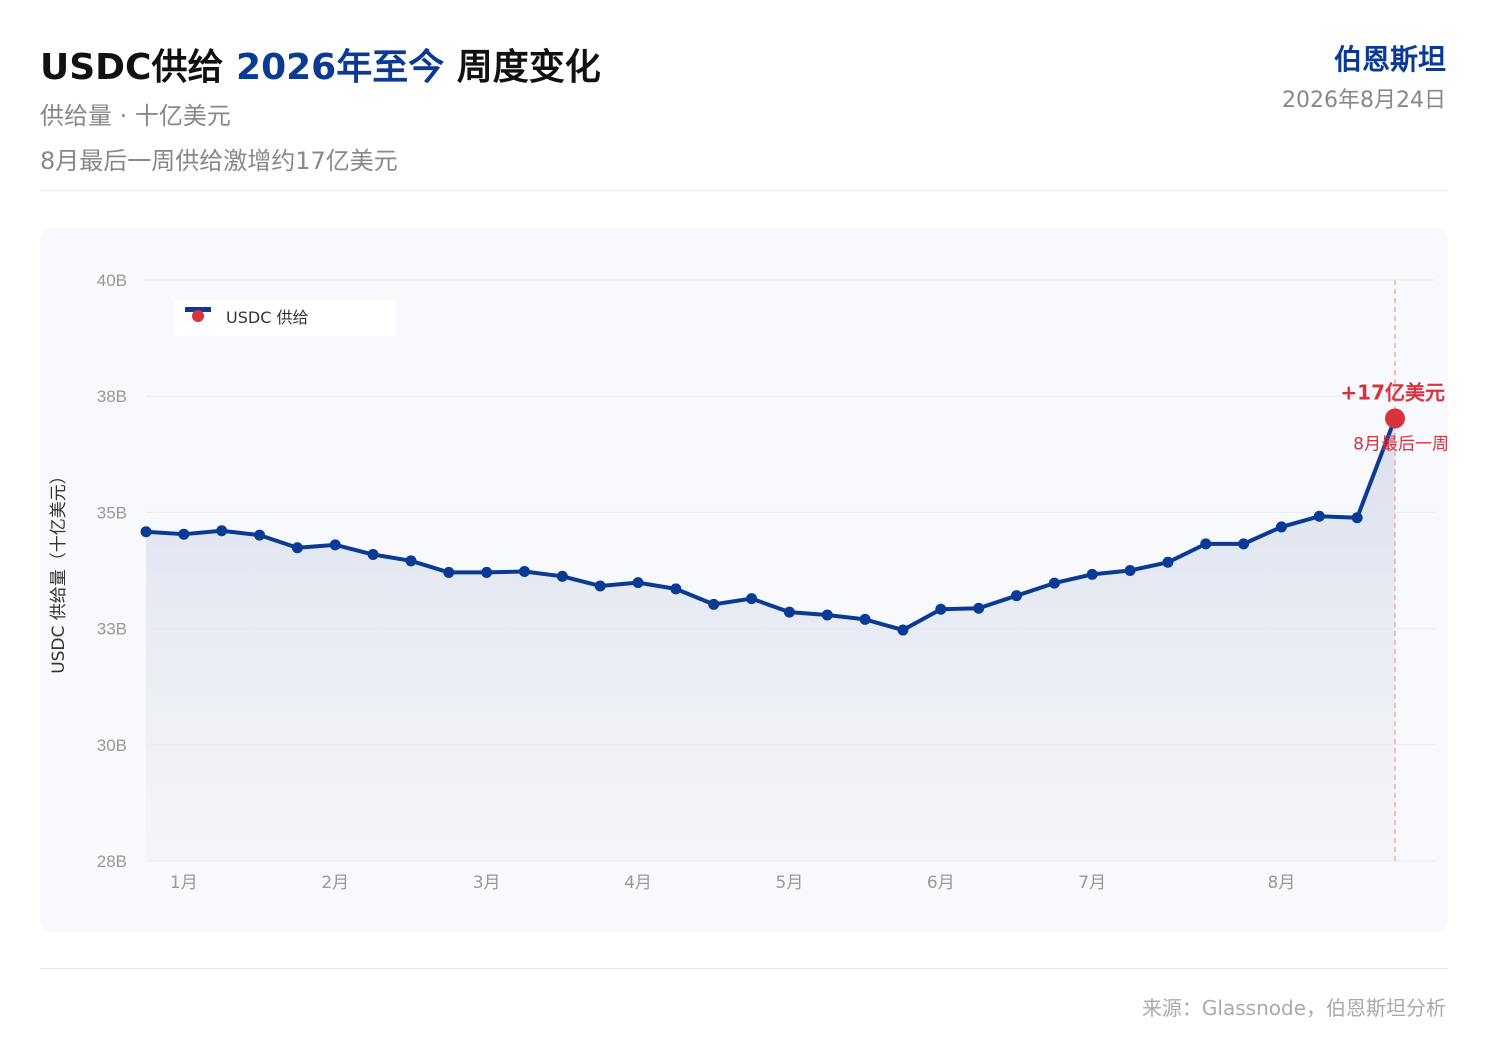 This screenshot has width=1506, height=1056. What do you see at coordinates (1092, 883) in the screenshot?
I see `x-tick-label: 7月` at bounding box center [1092, 883].